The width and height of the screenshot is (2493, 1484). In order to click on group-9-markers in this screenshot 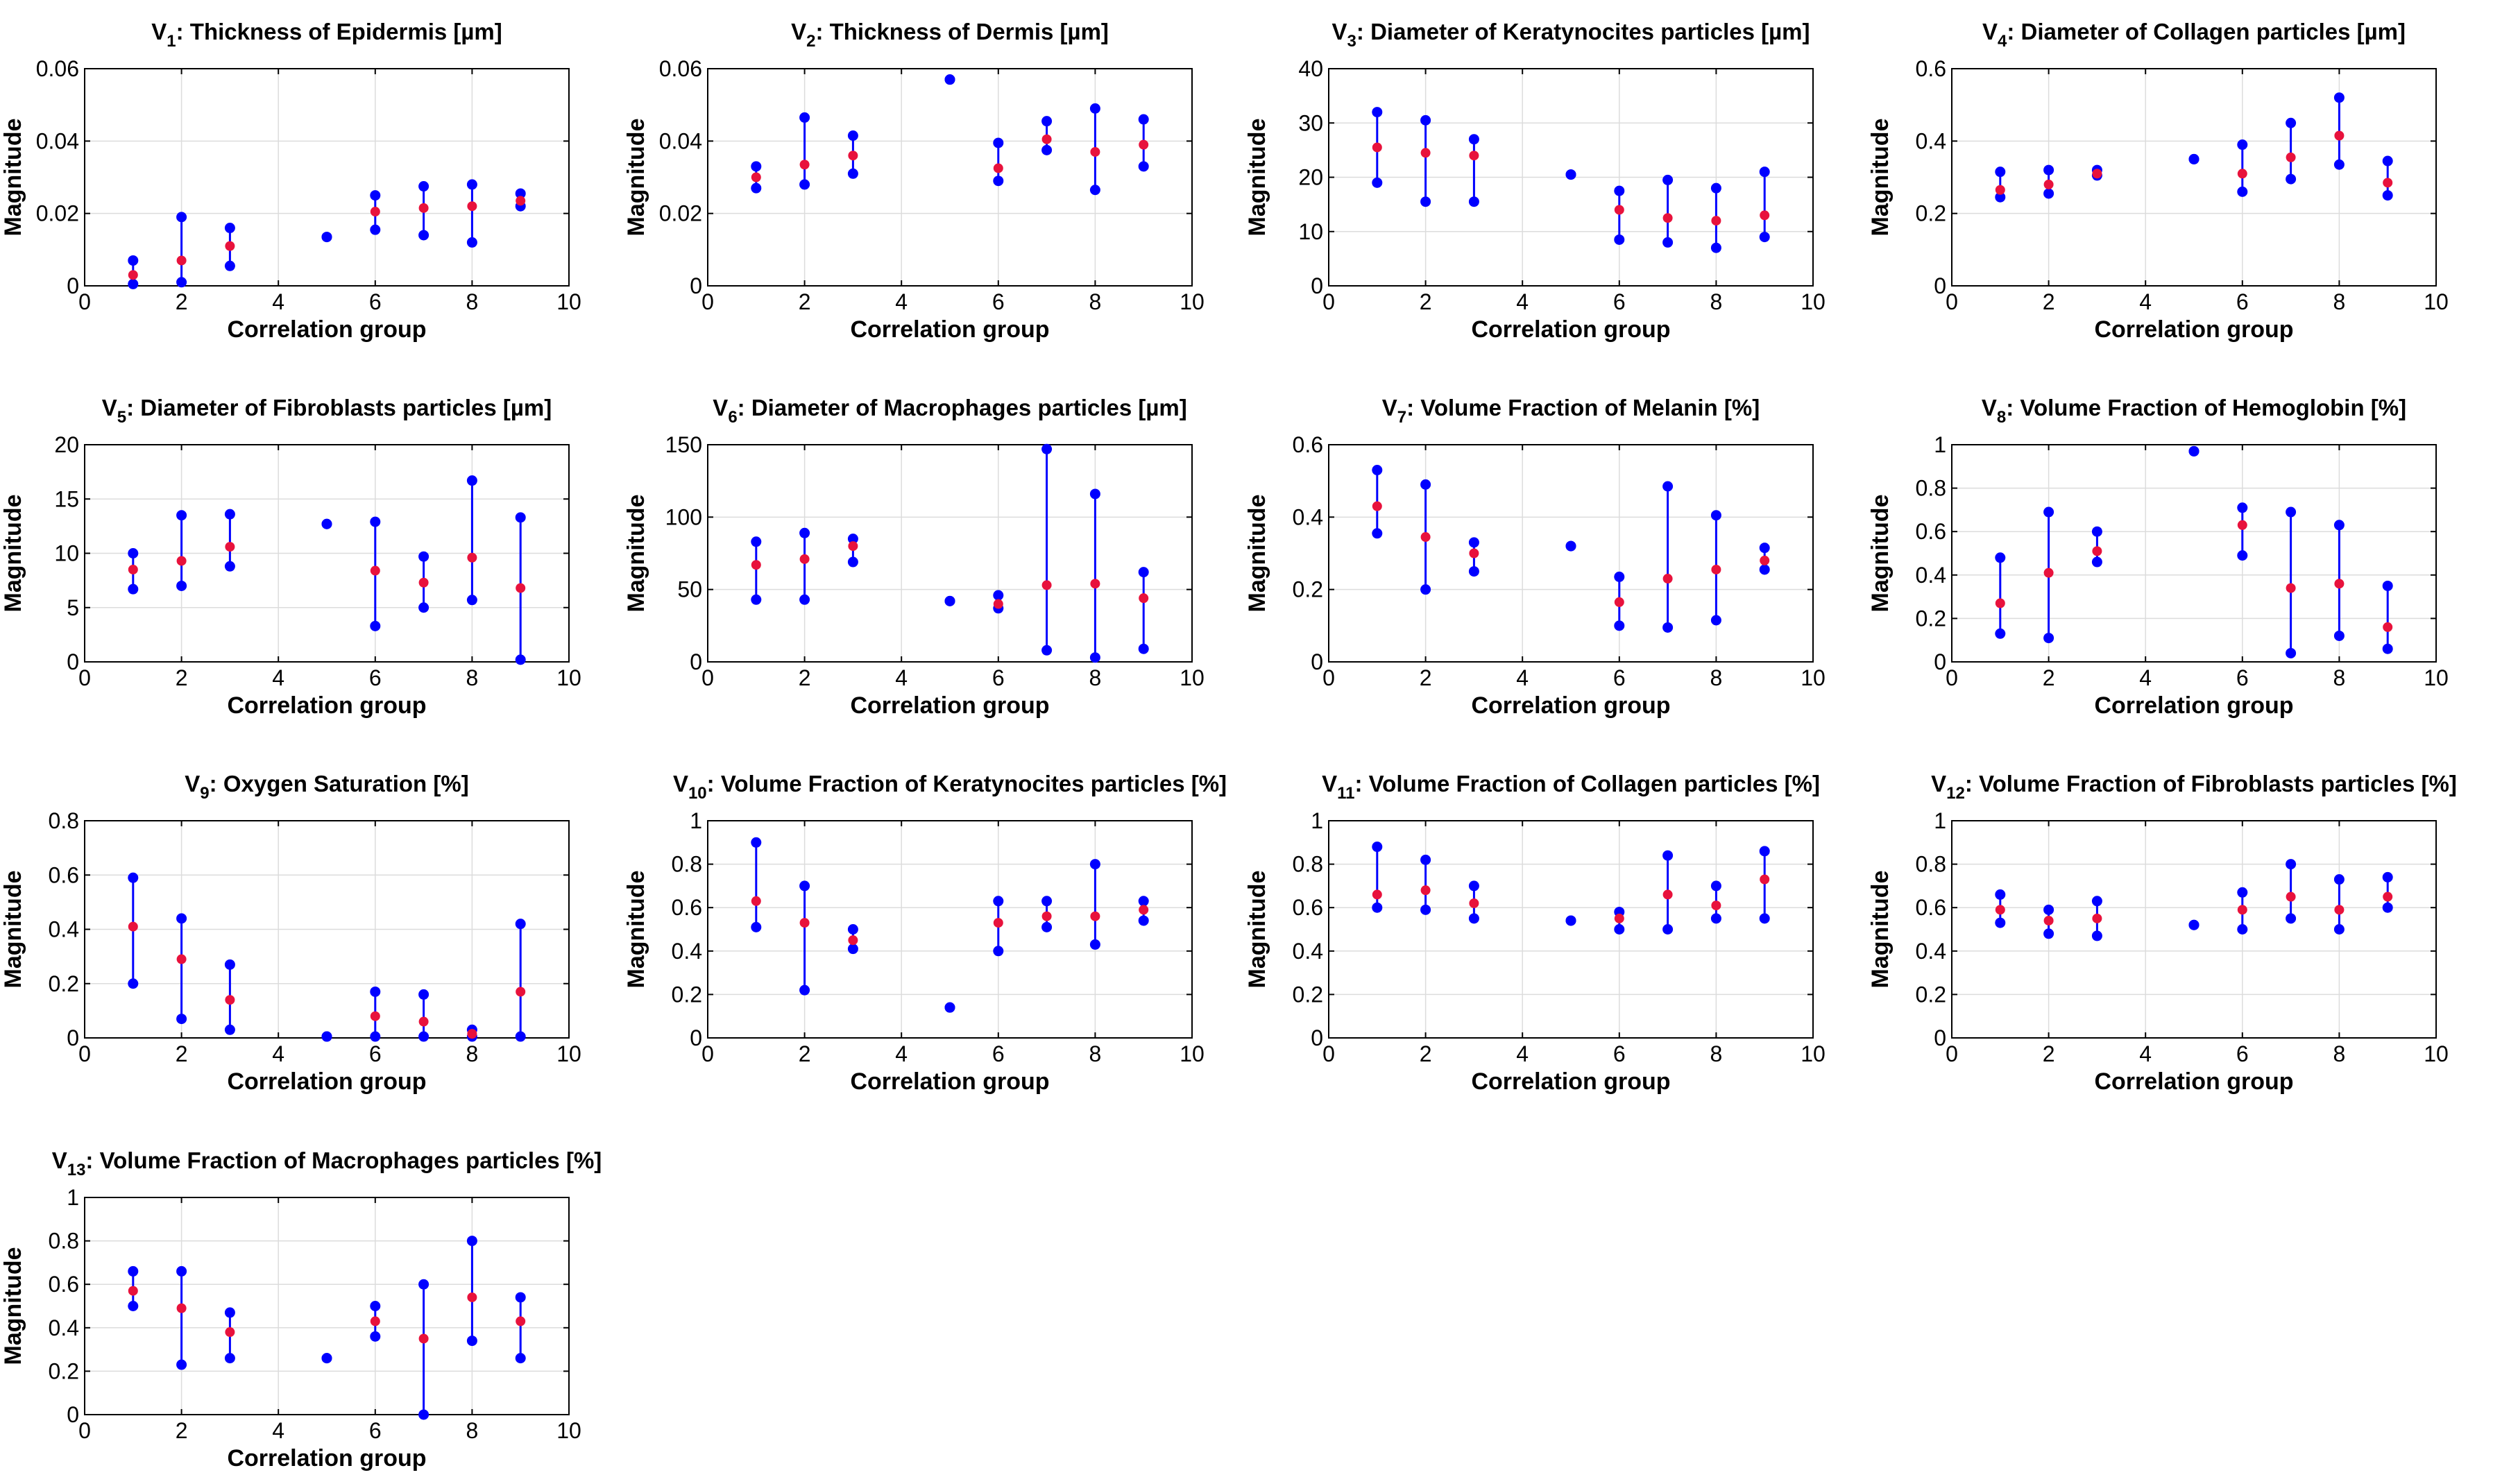, I will do `click(2387, 892)`.